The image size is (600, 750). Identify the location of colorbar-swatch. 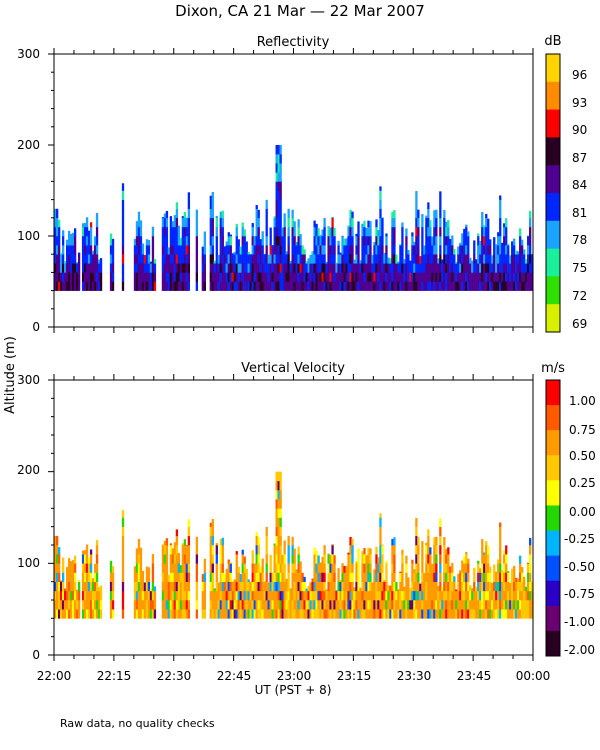
(553, 593).